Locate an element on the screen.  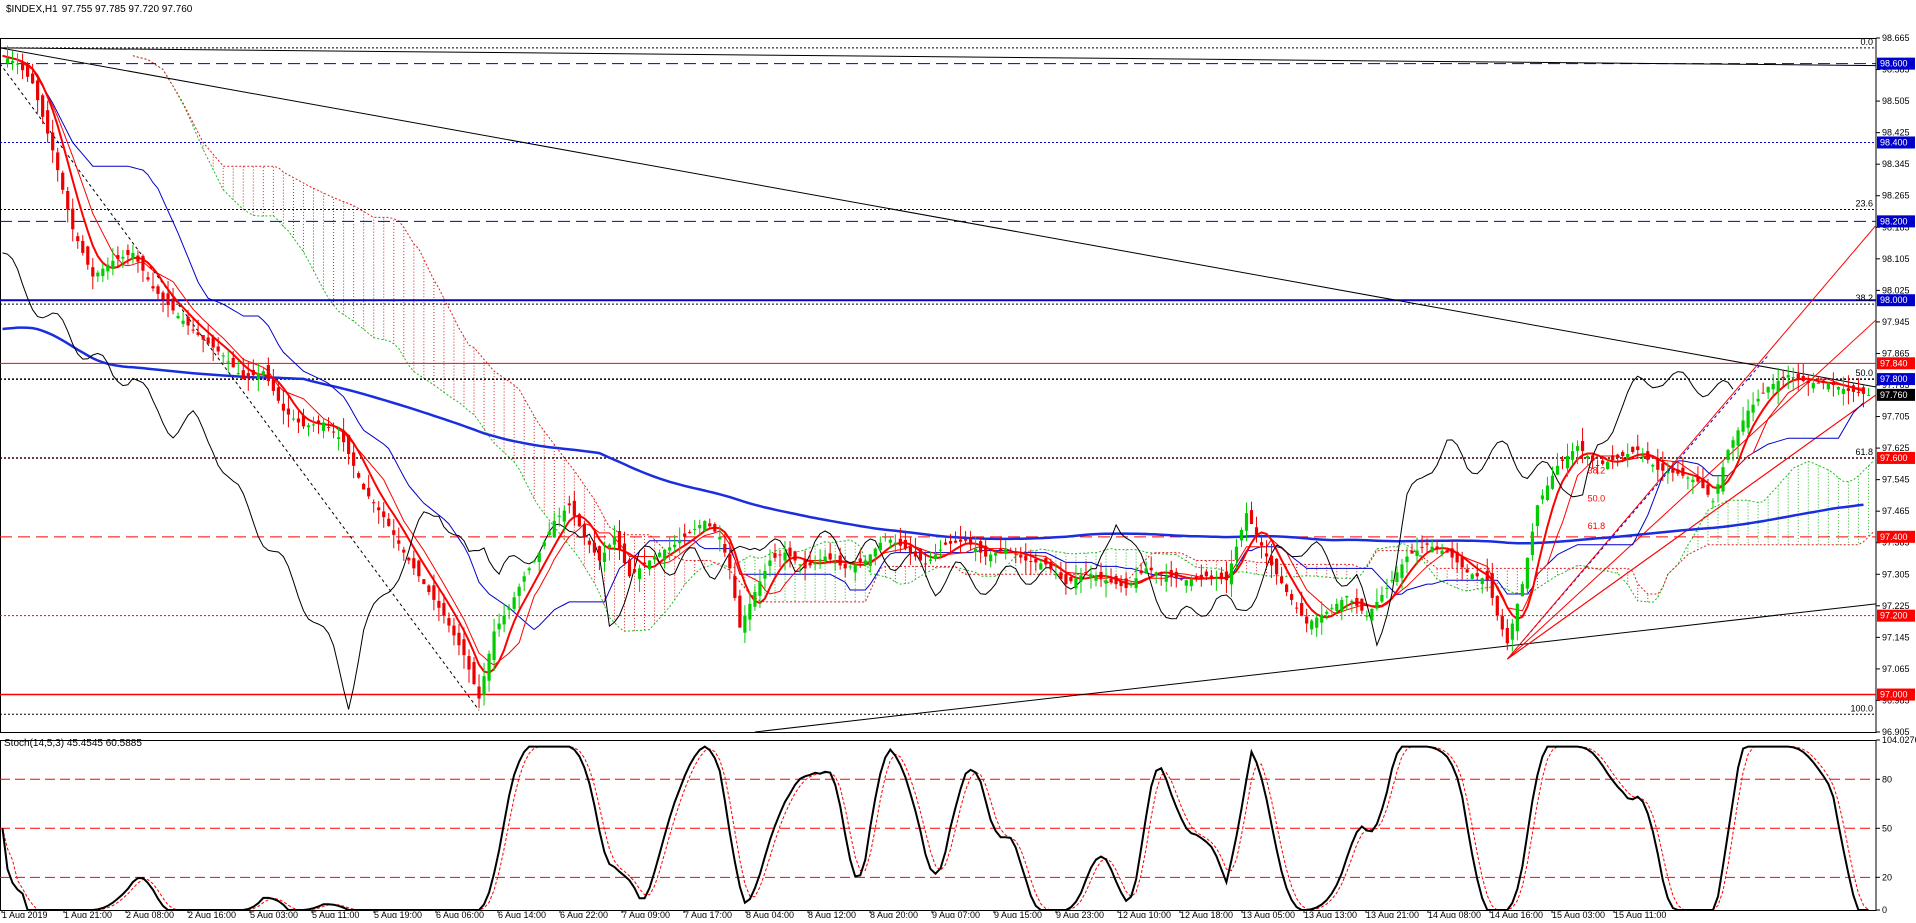
price-tag-label: 97.000 is located at coordinates (1894, 695).